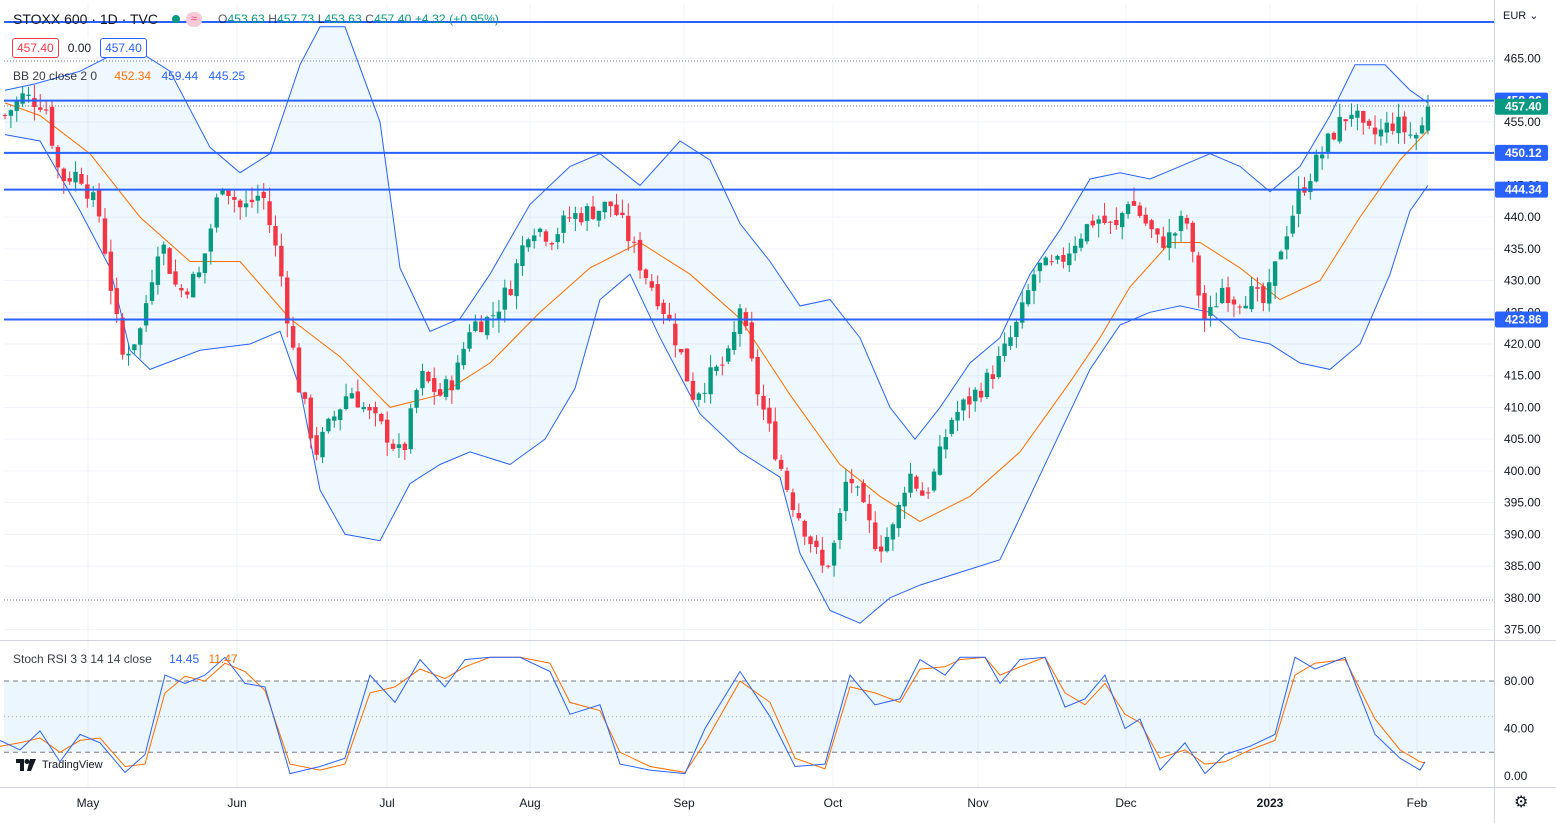  What do you see at coordinates (1521, 802) in the screenshot?
I see `settings-gear-icon: ⚙` at bounding box center [1521, 802].